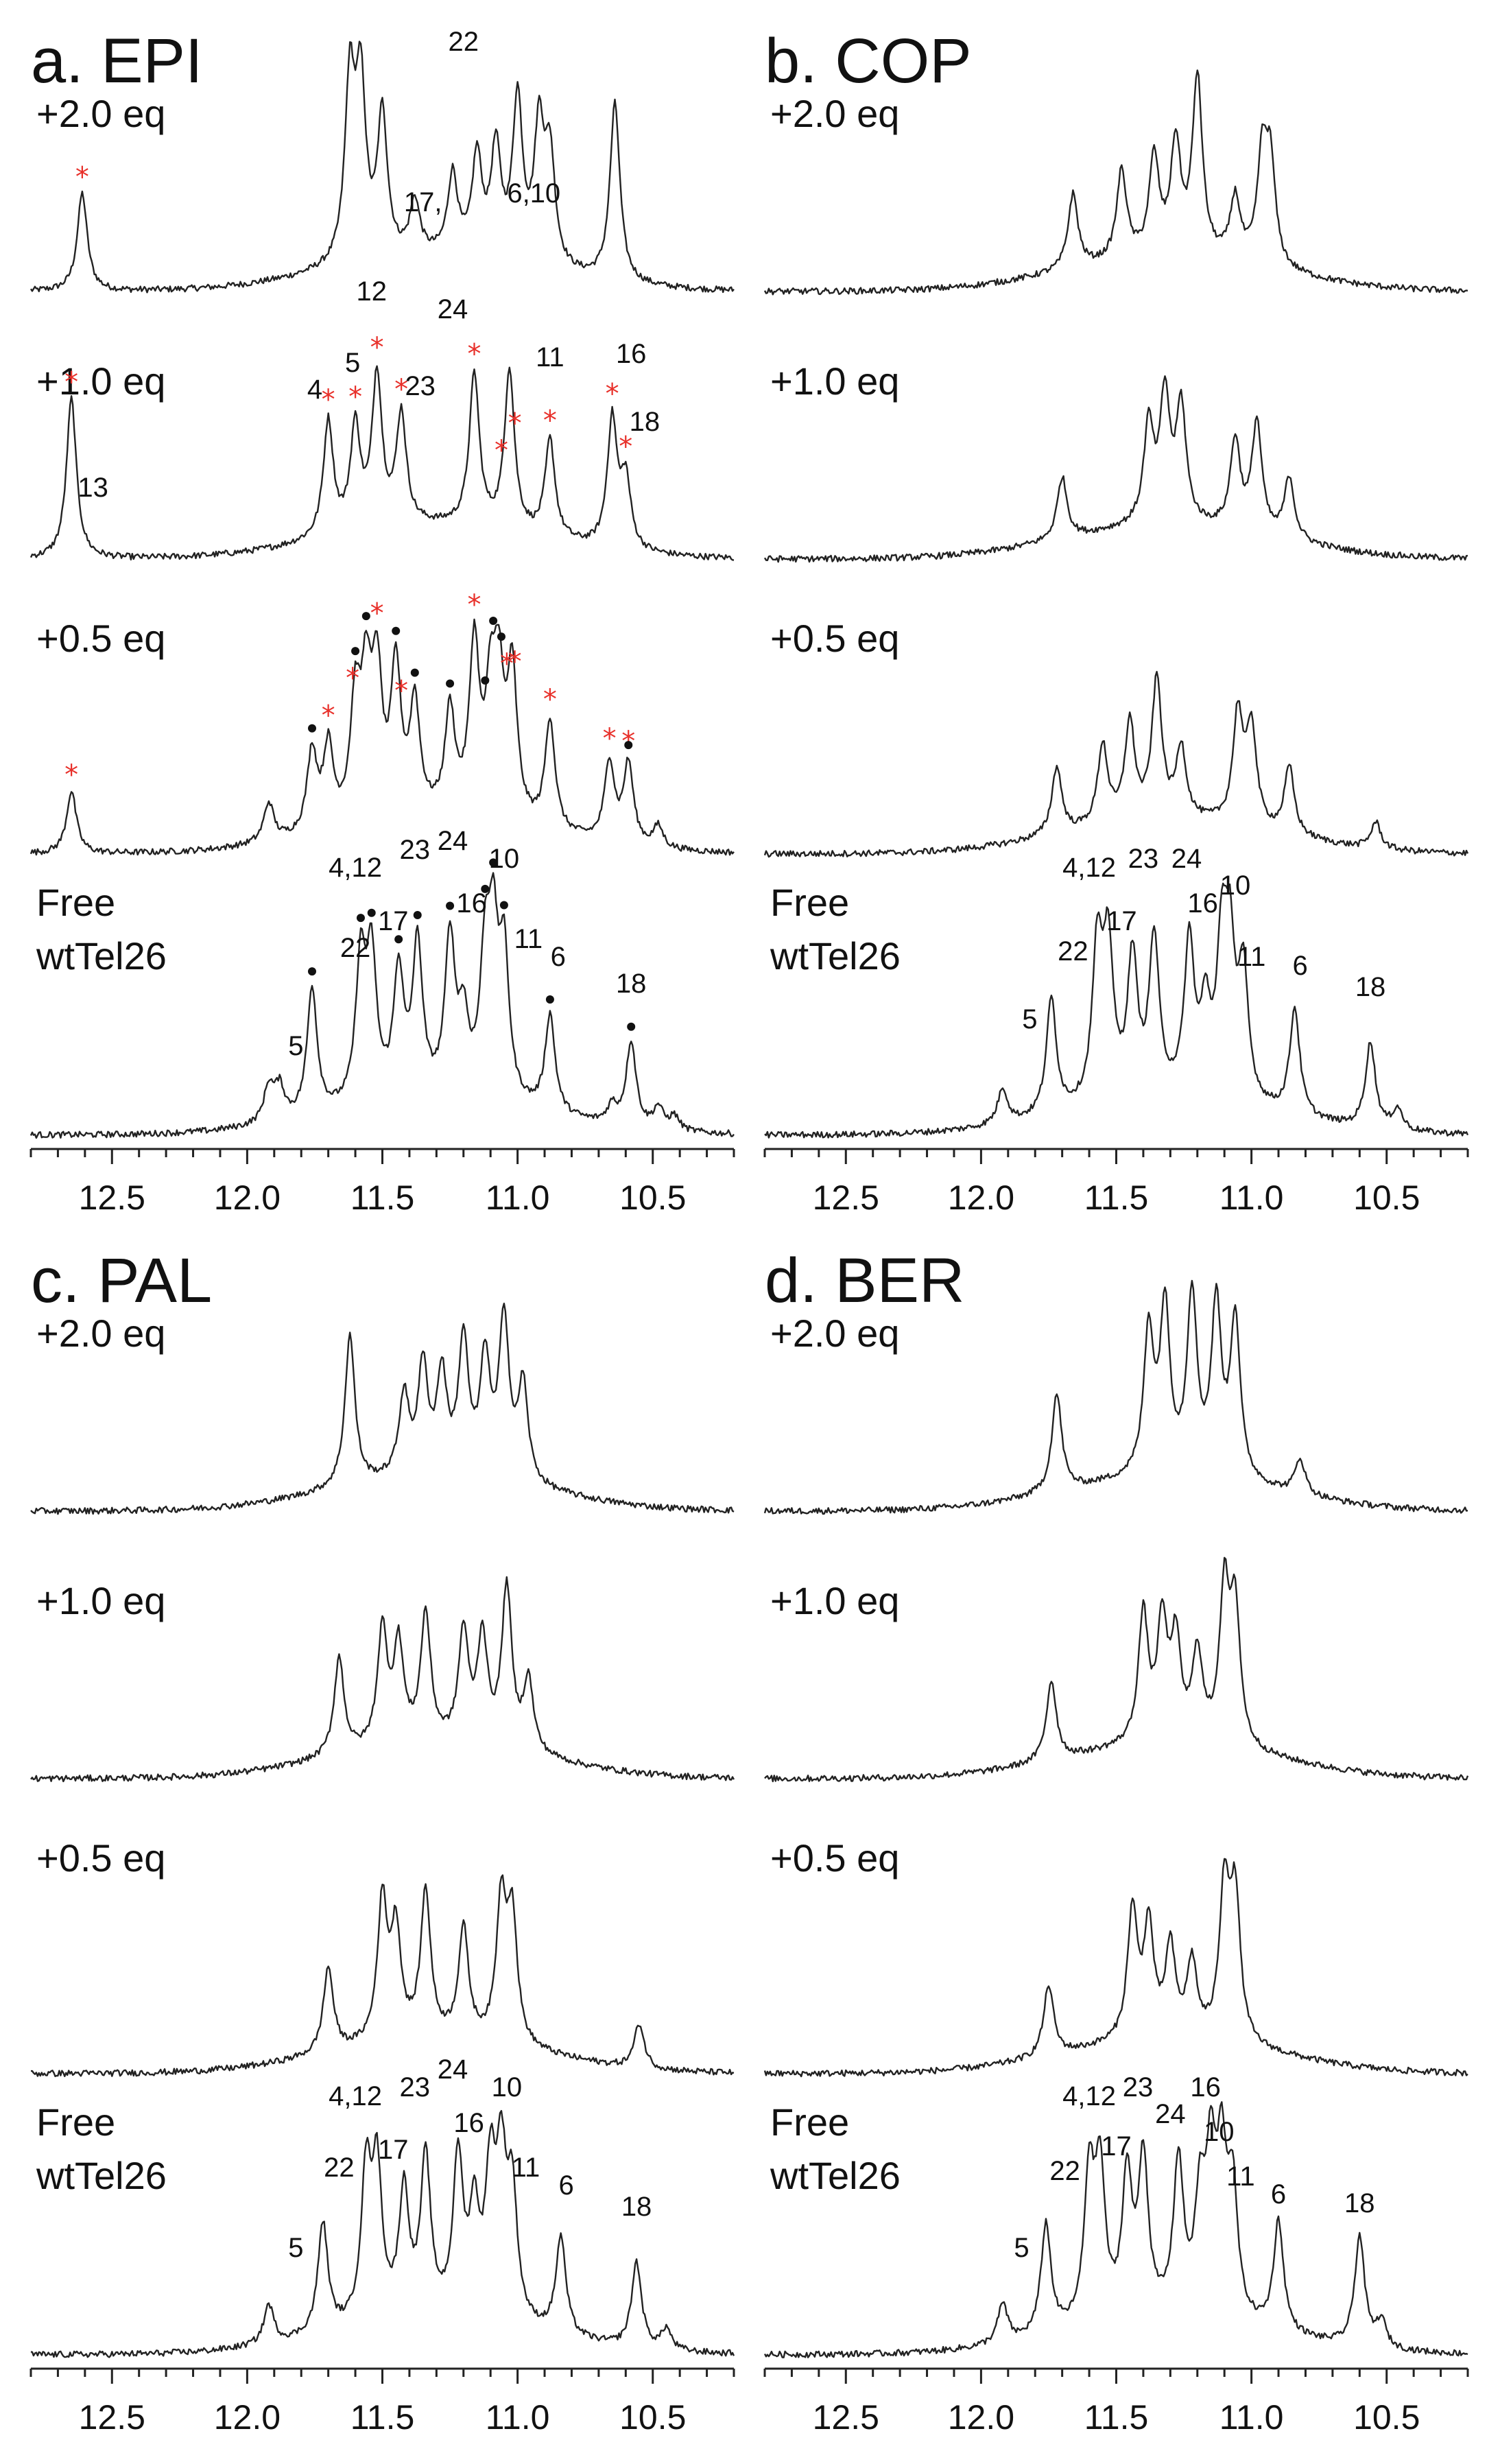  What do you see at coordinates (382, 167) in the screenshot?
I see `spectrum-2-0-eq: +2.0 eq *` at bounding box center [382, 167].